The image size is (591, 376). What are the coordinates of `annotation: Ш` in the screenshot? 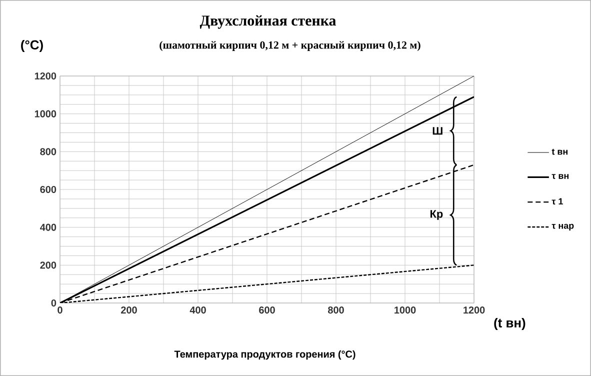 It's located at (437, 131).